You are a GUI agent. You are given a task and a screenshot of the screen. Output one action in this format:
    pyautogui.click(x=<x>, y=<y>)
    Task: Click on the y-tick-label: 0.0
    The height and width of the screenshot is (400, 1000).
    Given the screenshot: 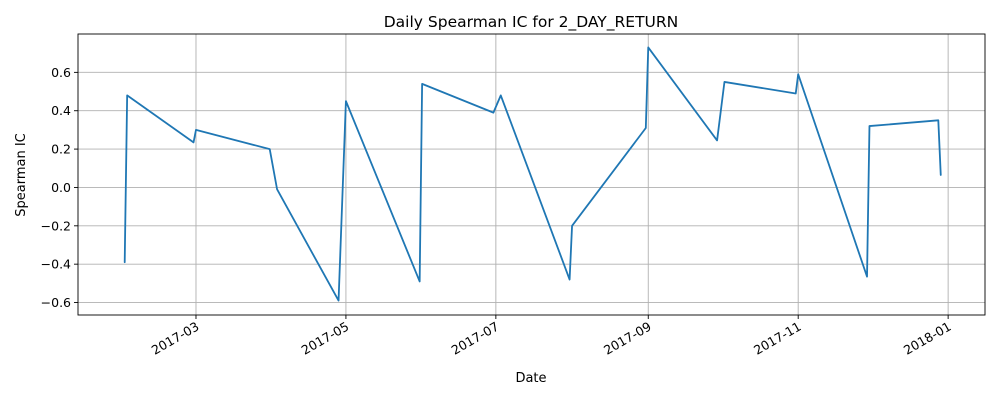 What is the action you would take?
    pyautogui.click(x=61, y=187)
    